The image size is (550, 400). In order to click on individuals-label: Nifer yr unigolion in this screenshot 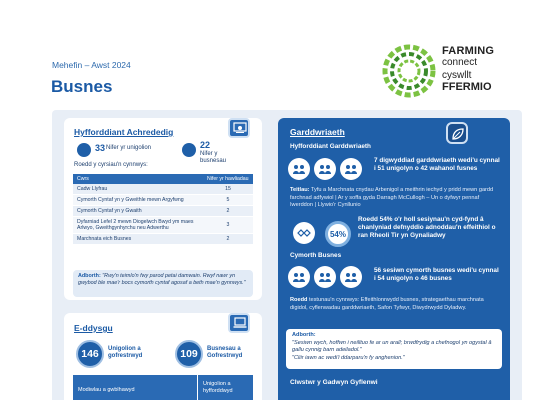, I will do `click(129, 148)`.